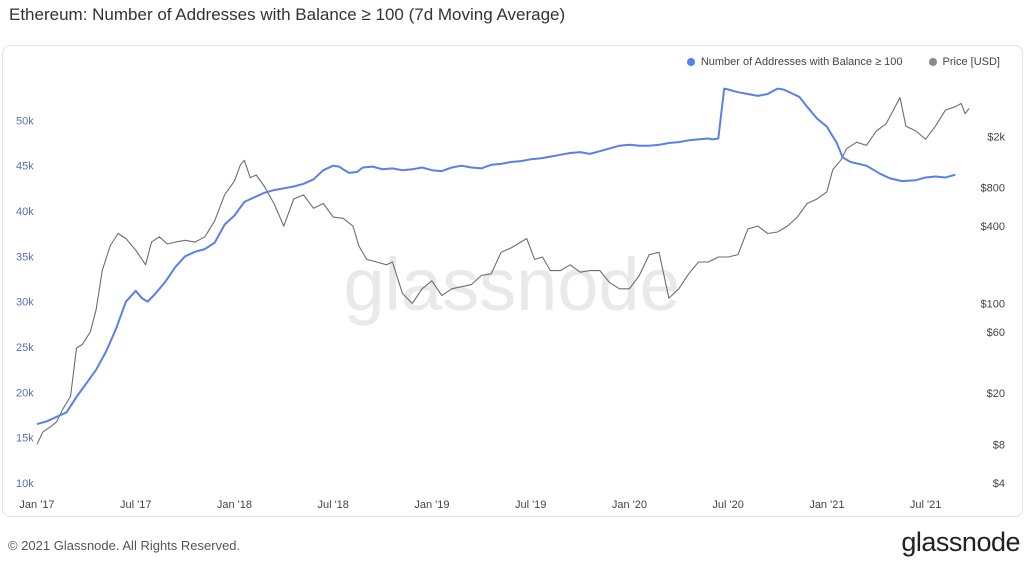 The width and height of the screenshot is (1024, 563). I want to click on left-tick-label: 15k, so click(25, 439).